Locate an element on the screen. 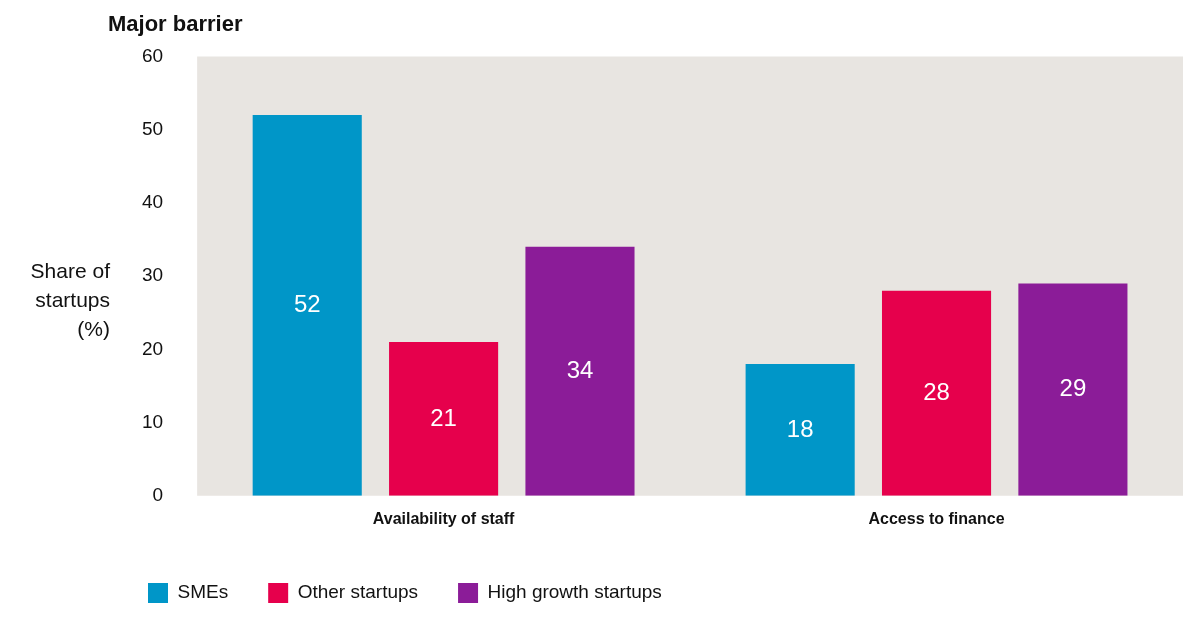 The width and height of the screenshot is (1191, 621). y-tick-label: 10 is located at coordinates (152, 421).